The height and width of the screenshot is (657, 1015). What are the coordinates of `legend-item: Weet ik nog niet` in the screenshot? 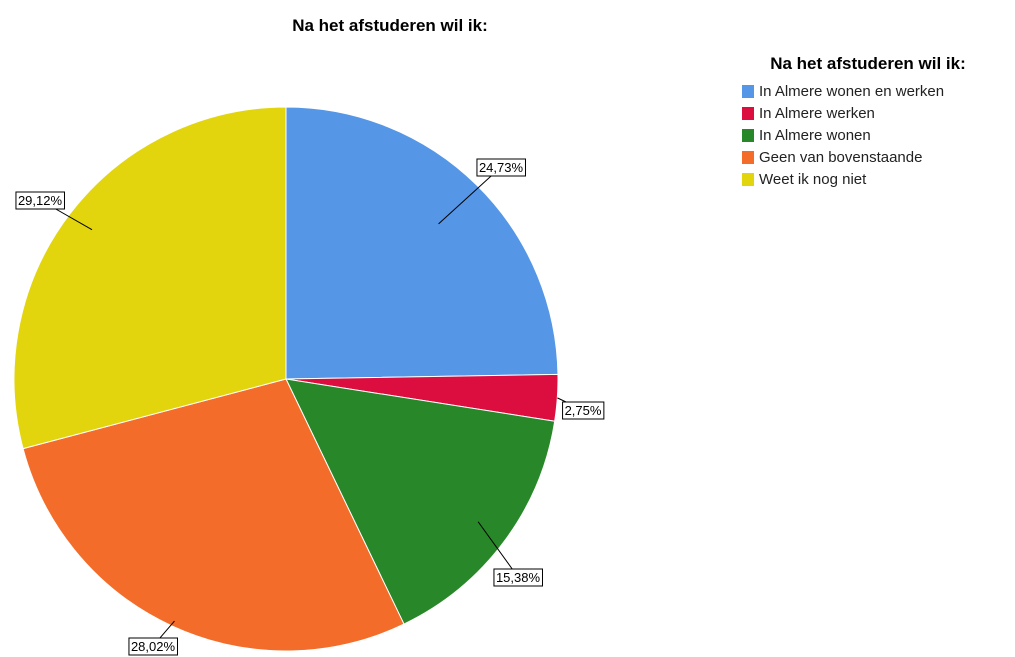 It's located at (877, 179).